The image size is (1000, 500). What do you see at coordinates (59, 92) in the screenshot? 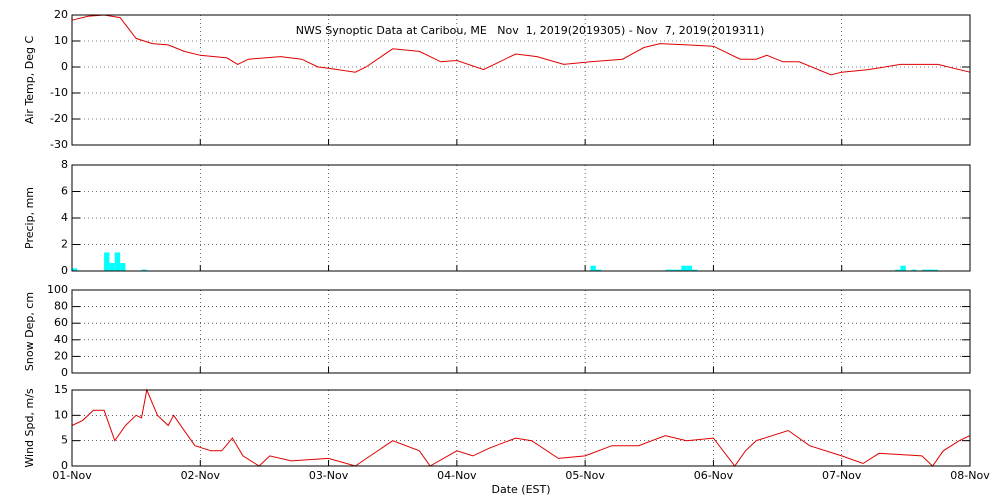
I see `y-tick-label: -10` at bounding box center [59, 92].